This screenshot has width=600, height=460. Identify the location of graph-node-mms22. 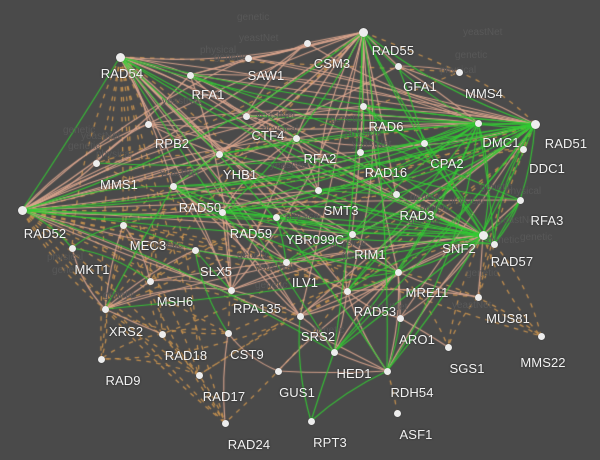
(541, 336).